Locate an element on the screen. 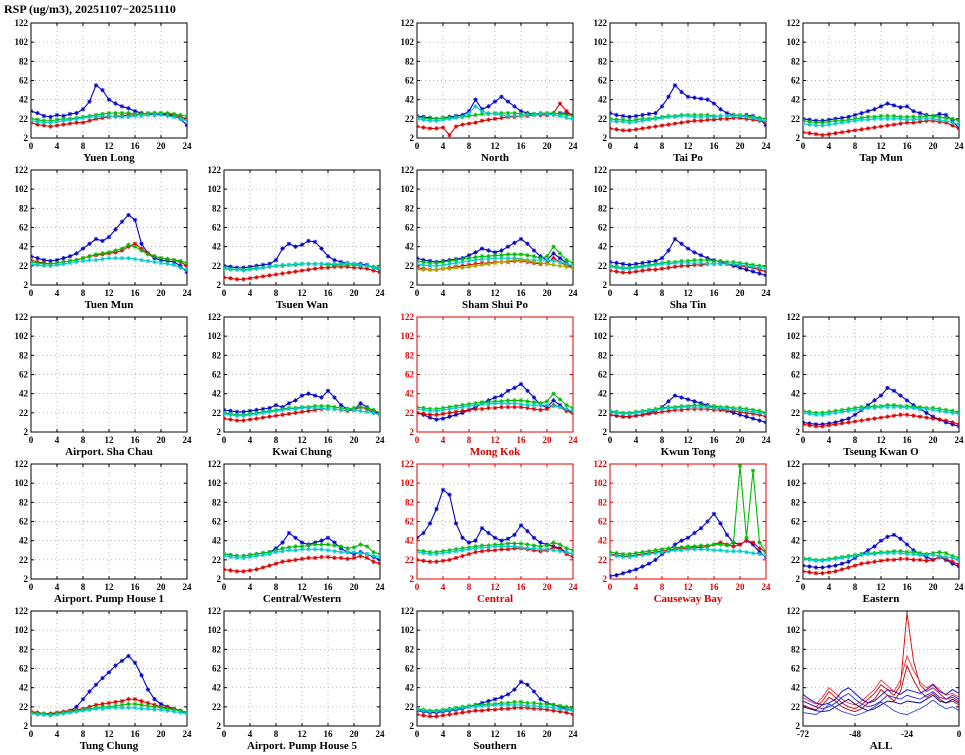 The height and width of the screenshot is (755, 965). chart-panel-sha-tin: 2 22 42 62 82 102 122 0 4 8 12 16 20 24 Sha Tin is located at coordinates (675, 238).